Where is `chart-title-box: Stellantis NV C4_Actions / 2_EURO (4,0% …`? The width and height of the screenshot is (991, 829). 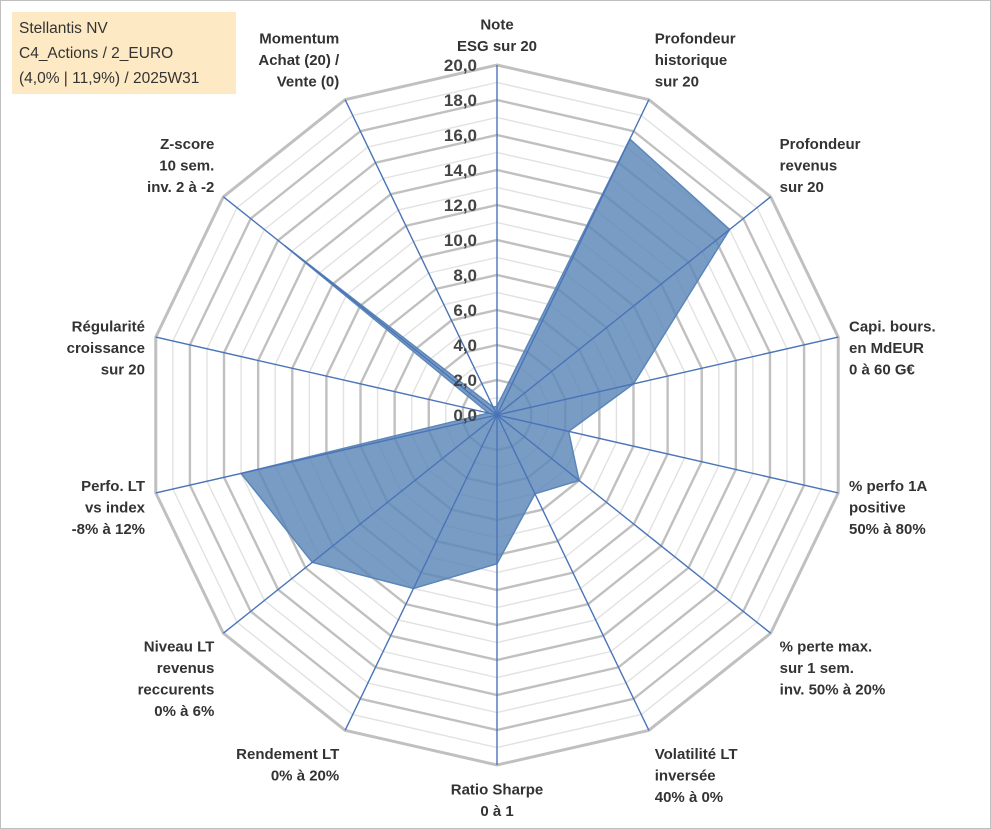
chart-title-box: Stellantis NV C4_Actions / 2_EURO (4,0% … is located at coordinates (124, 53).